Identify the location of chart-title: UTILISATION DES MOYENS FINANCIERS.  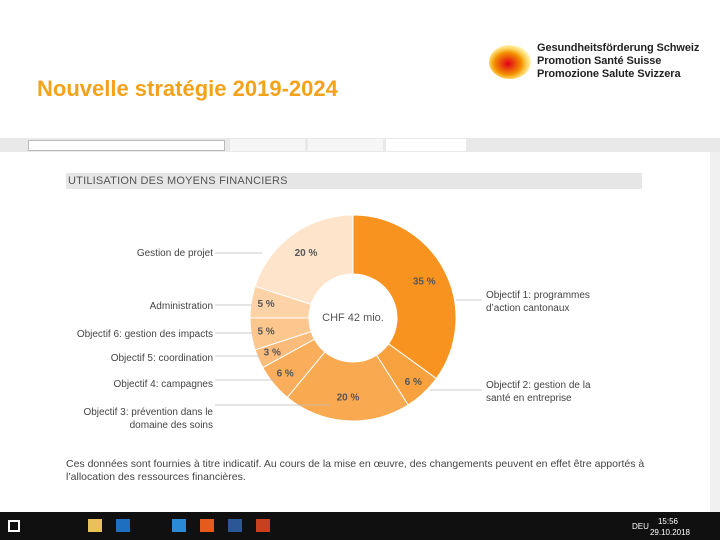
(354, 181).